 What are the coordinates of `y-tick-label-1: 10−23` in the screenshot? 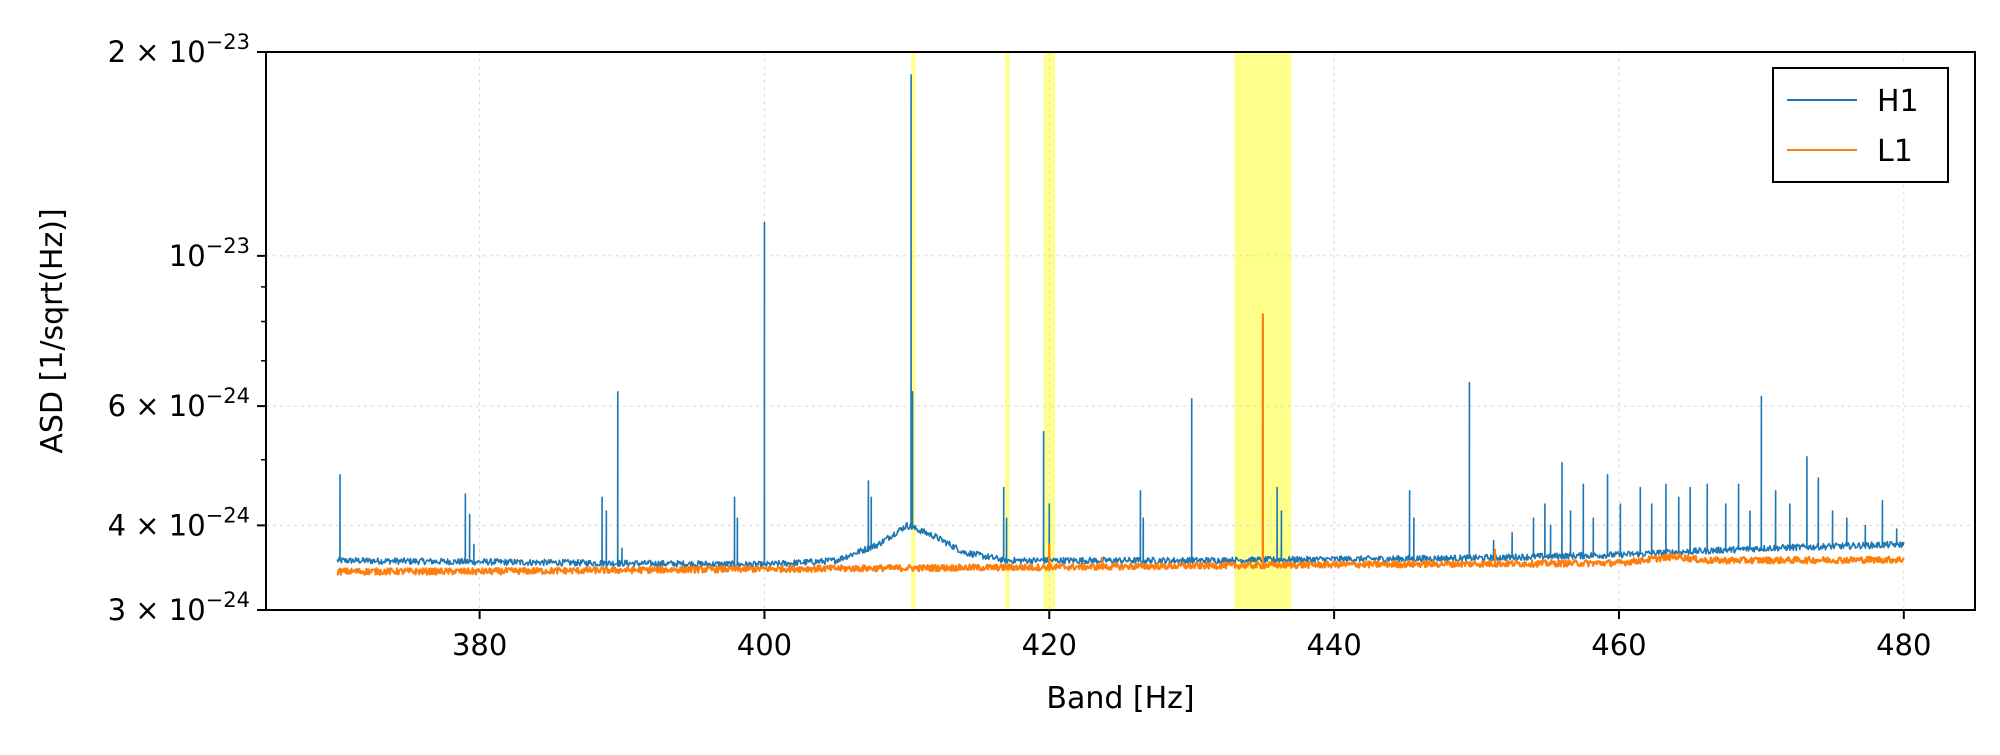 It's located at (209, 253).